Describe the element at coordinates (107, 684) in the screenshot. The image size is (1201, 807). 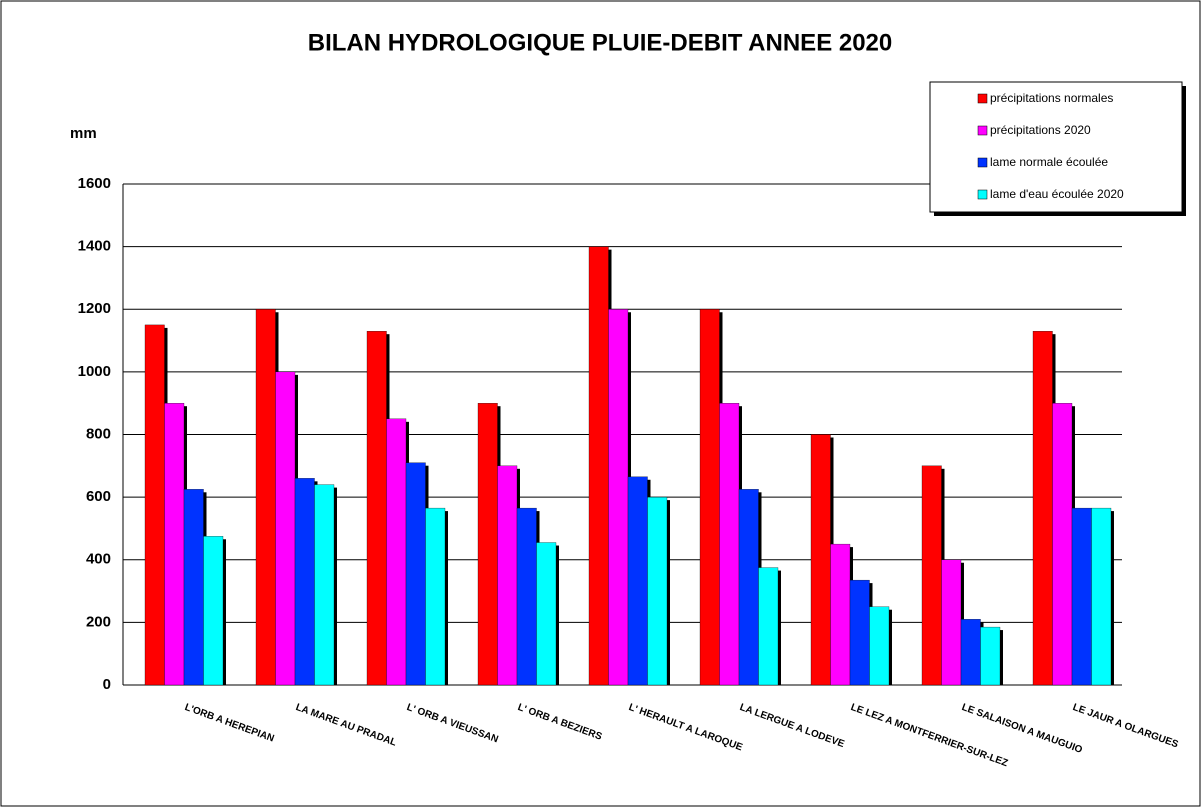
I see `y-tick-label: 0` at that location.